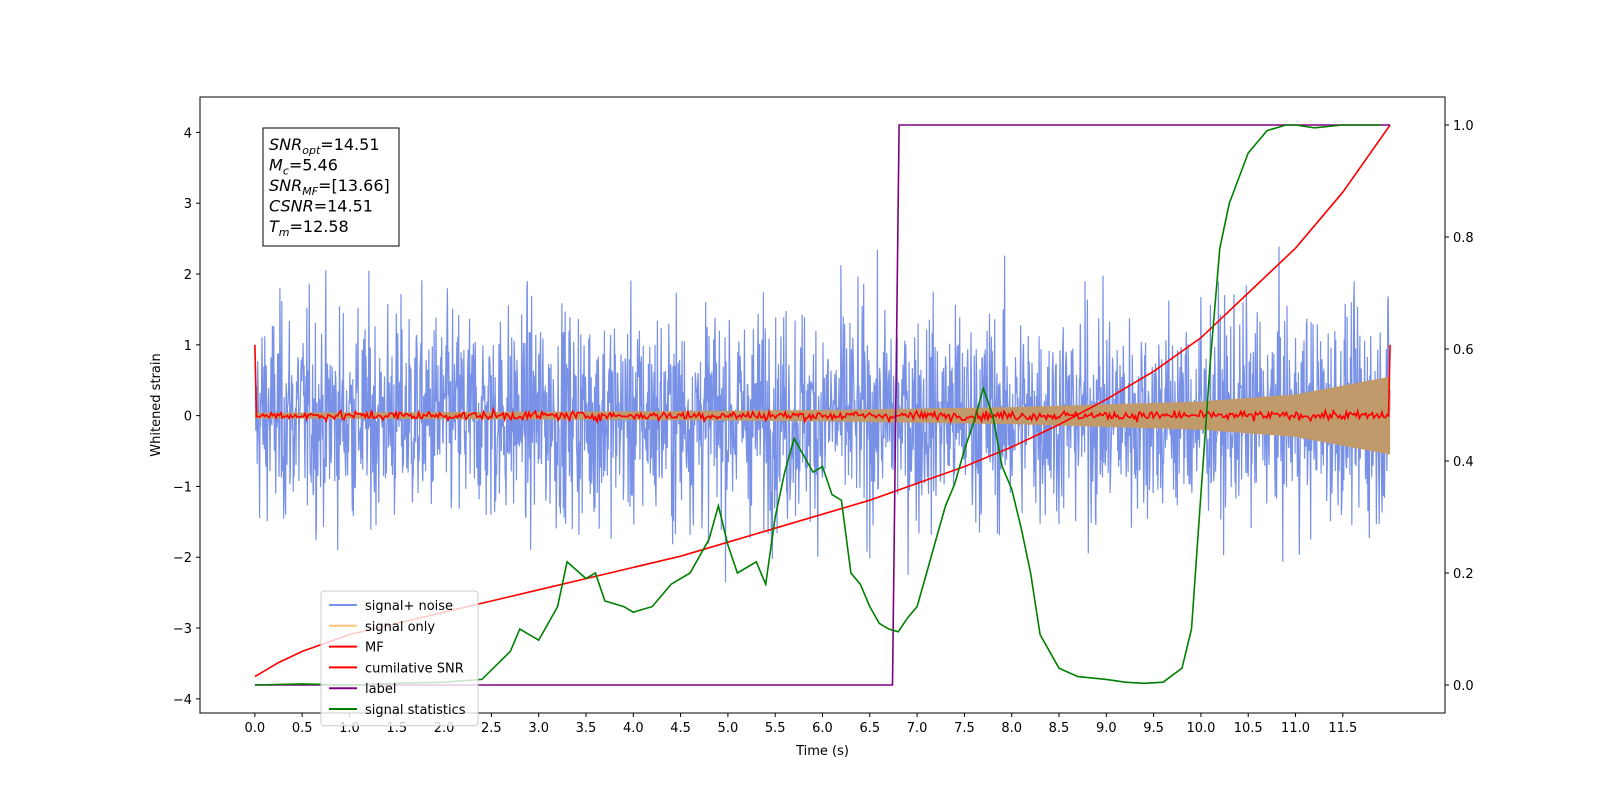  I want to click on left-y-tick-label: −2, so click(182, 558).